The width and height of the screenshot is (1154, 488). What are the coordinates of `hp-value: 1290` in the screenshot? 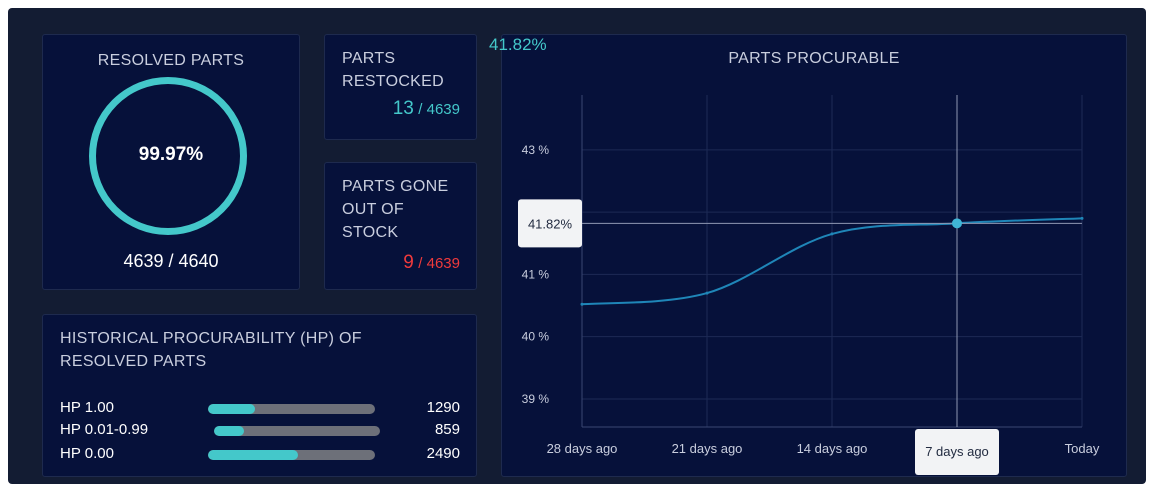 It's located at (443, 407).